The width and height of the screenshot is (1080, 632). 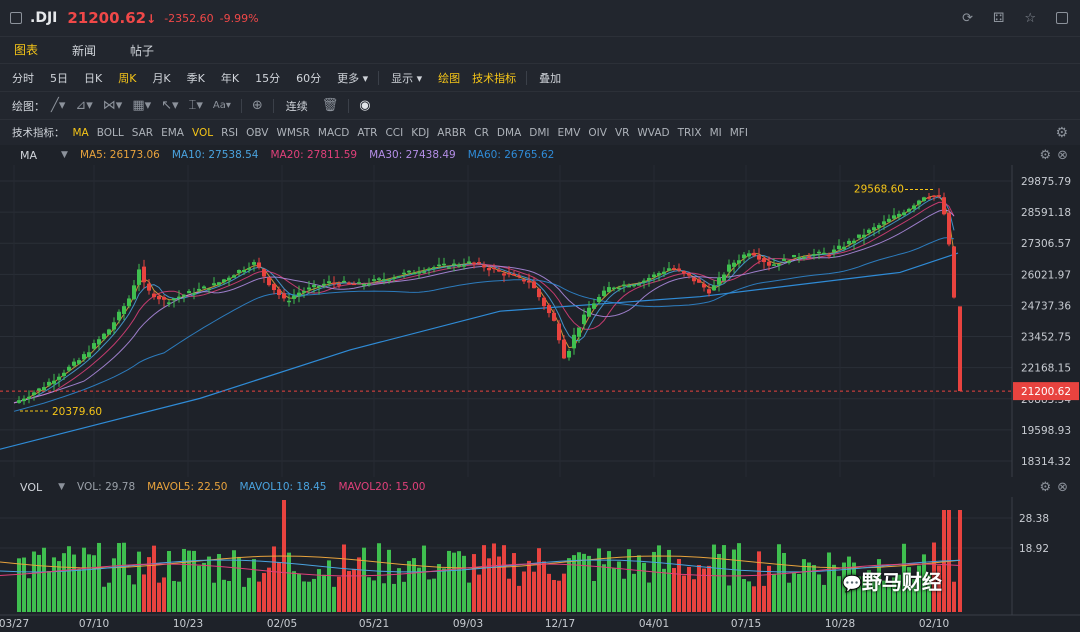 I want to click on period-yearly: 年K, so click(x=230, y=78).